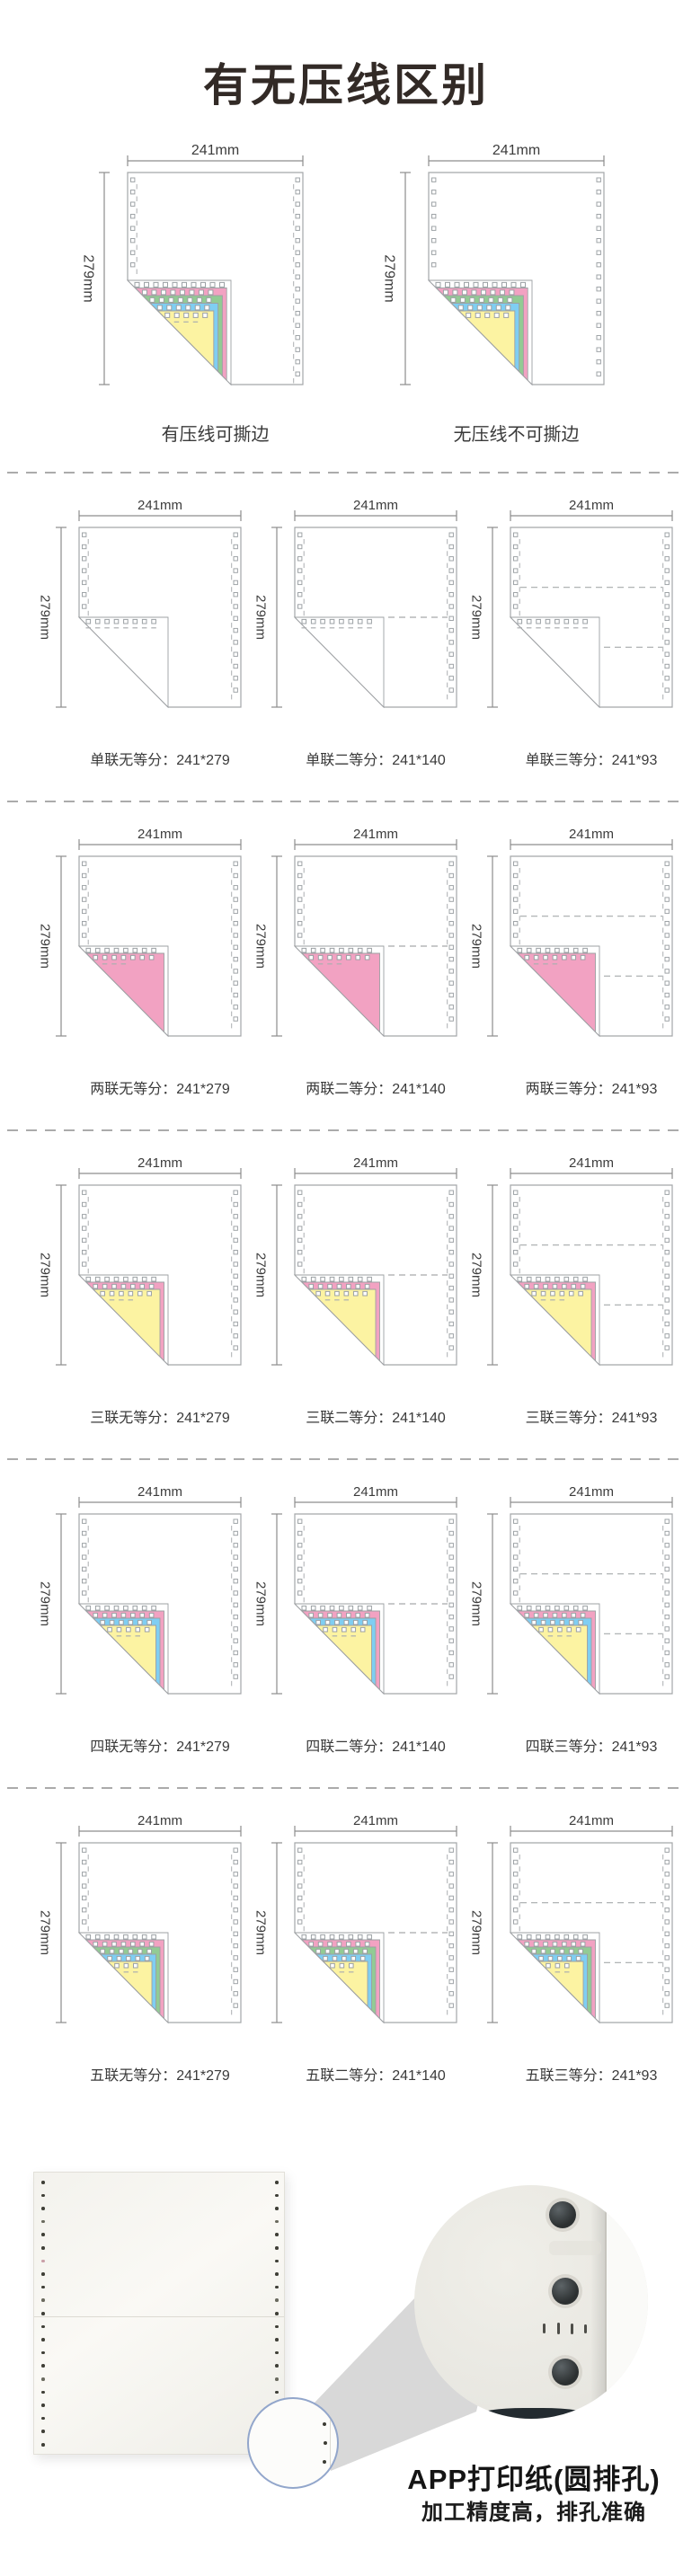 The width and height of the screenshot is (692, 2576). I want to click on paper-diagram-5ply-no-crease: 241mm 279mm, so click(493, 265).